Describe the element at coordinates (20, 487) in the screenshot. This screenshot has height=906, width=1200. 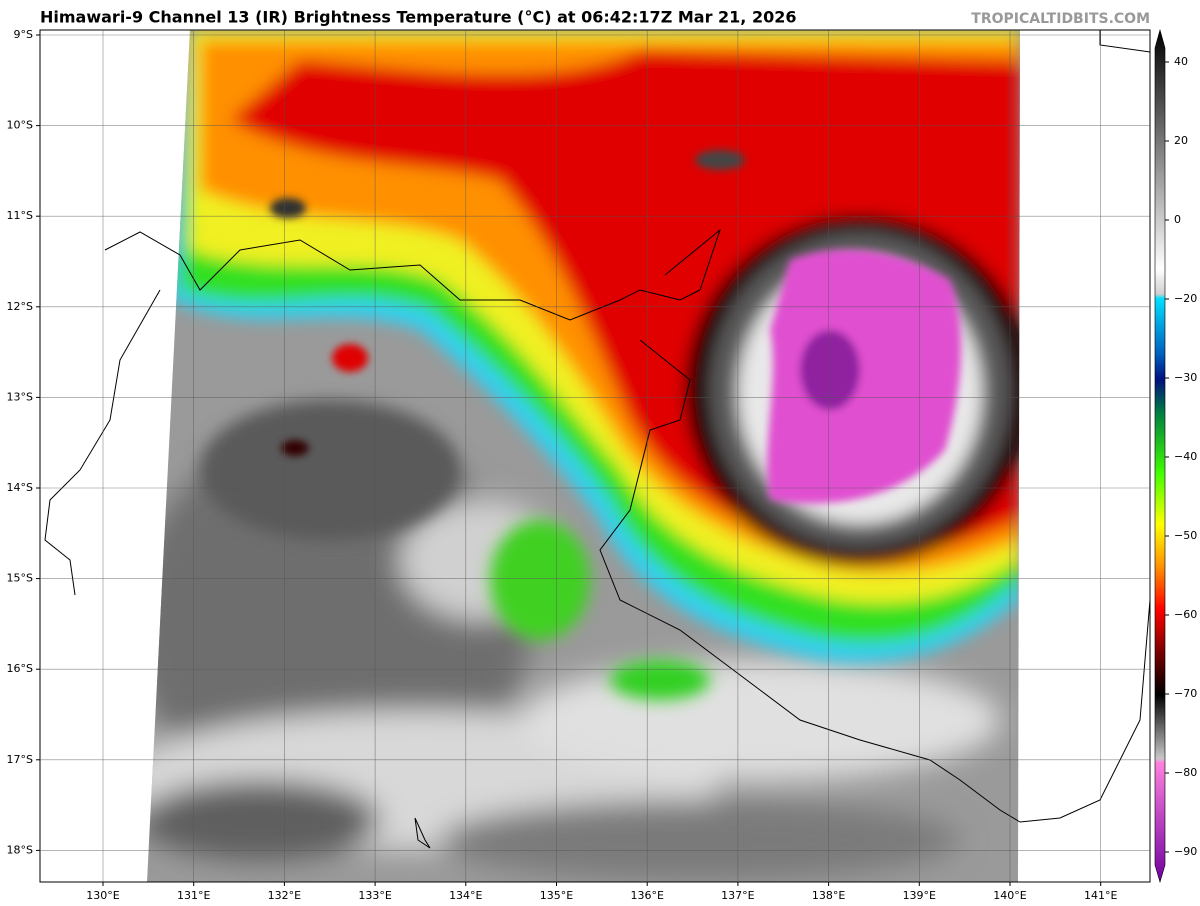
I see `lat-label: 14°S` at that location.